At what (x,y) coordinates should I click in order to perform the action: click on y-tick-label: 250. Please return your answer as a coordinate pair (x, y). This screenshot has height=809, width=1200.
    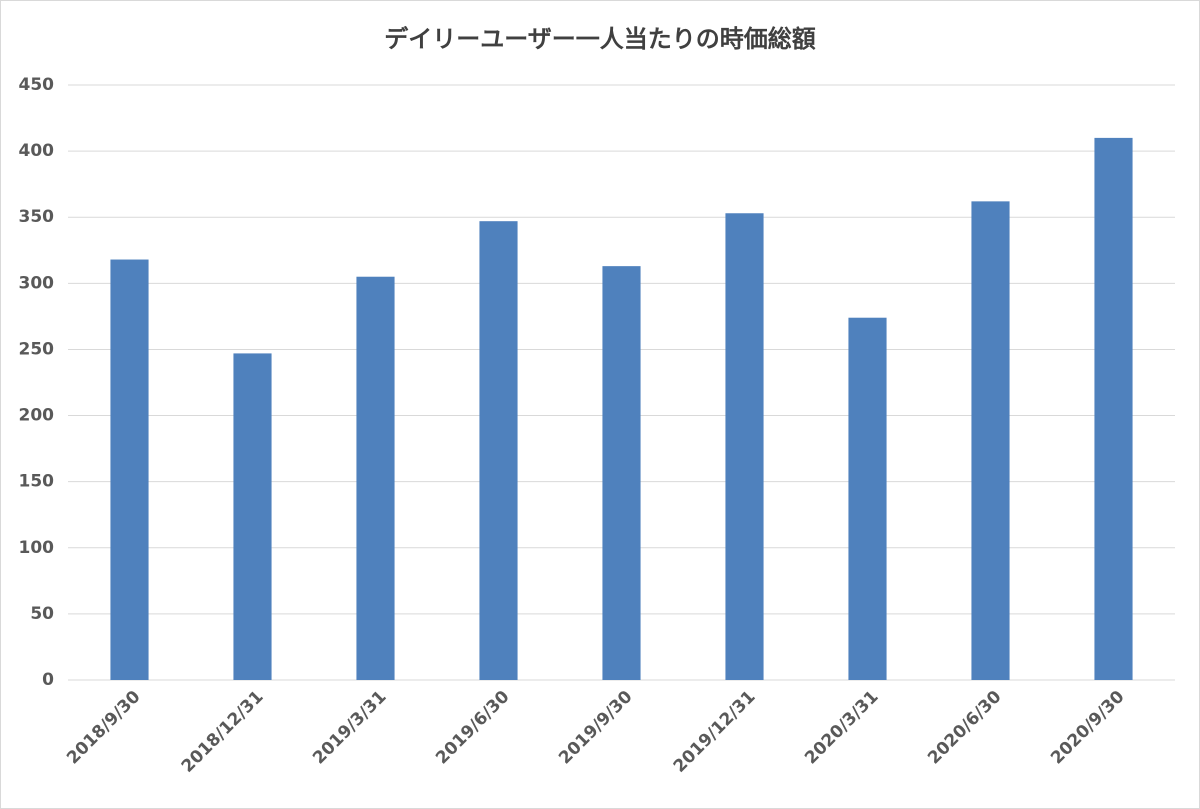
    Looking at the image, I should click on (37, 349).